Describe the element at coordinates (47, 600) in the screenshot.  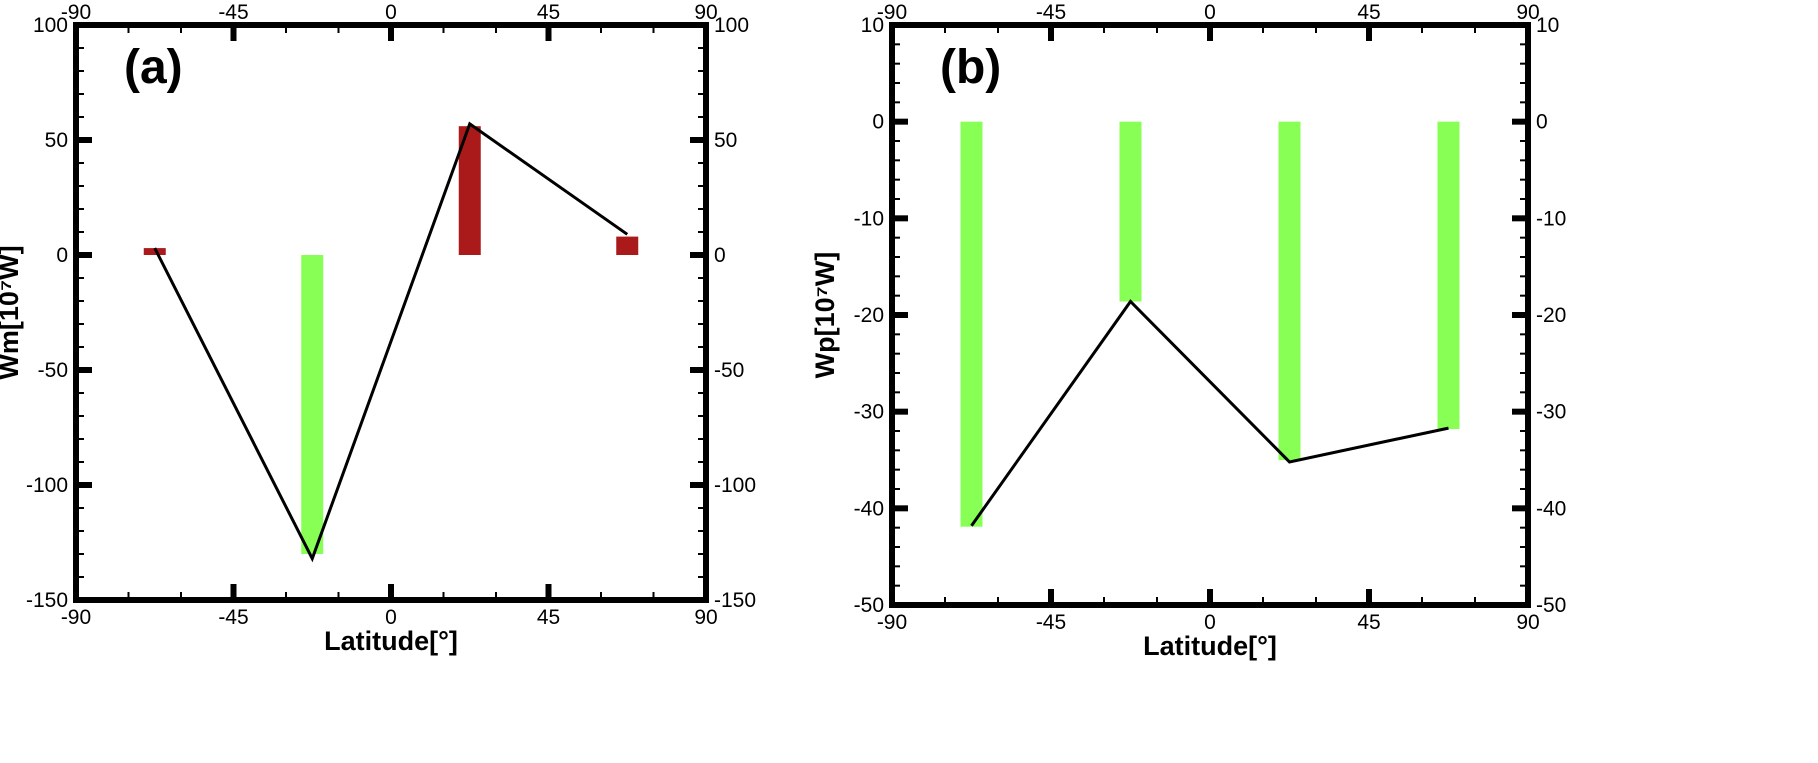
I see `y-tick-label-left: -150` at that location.